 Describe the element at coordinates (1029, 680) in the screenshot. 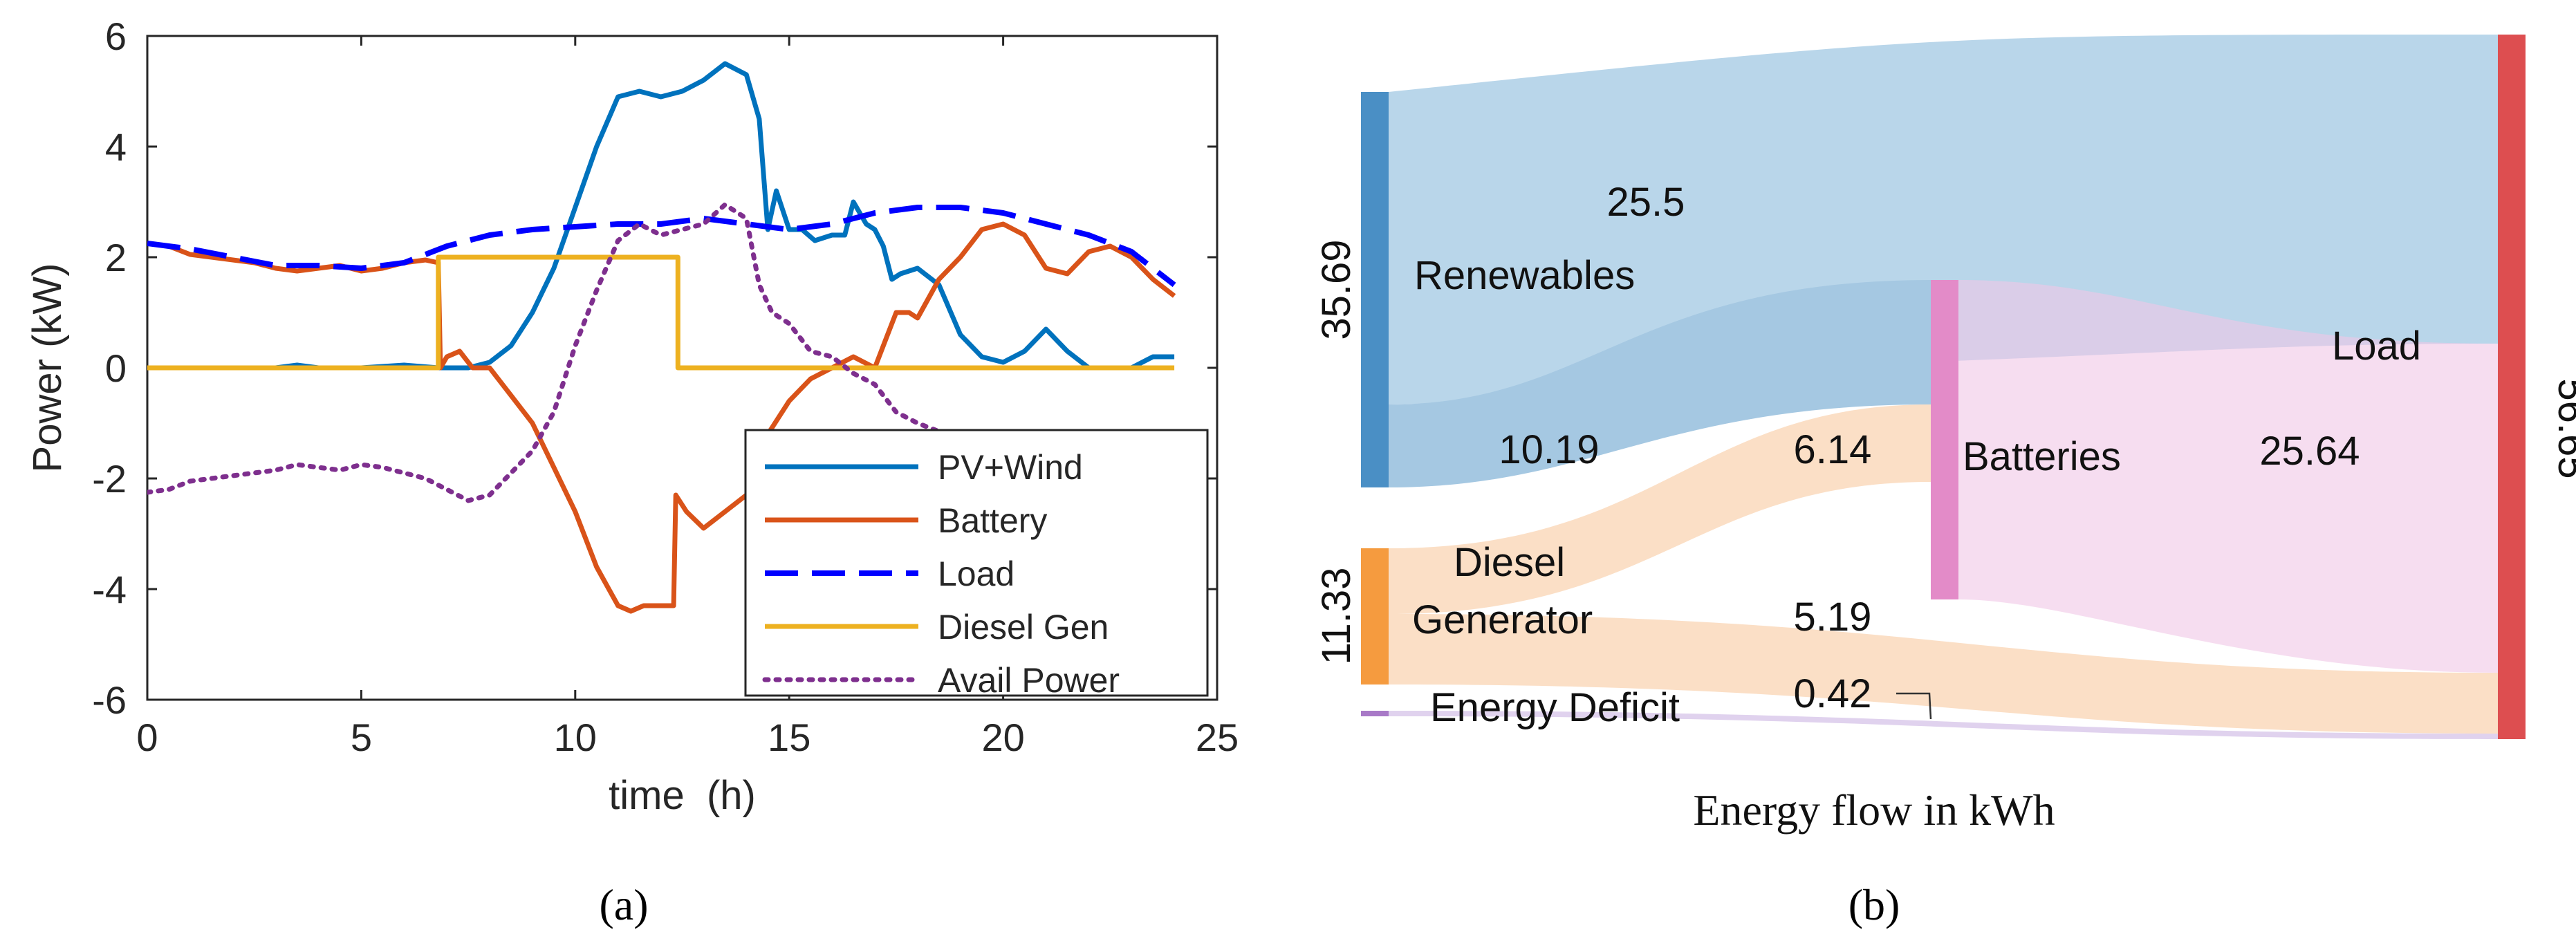

I see `legend-label: Avail Power` at that location.